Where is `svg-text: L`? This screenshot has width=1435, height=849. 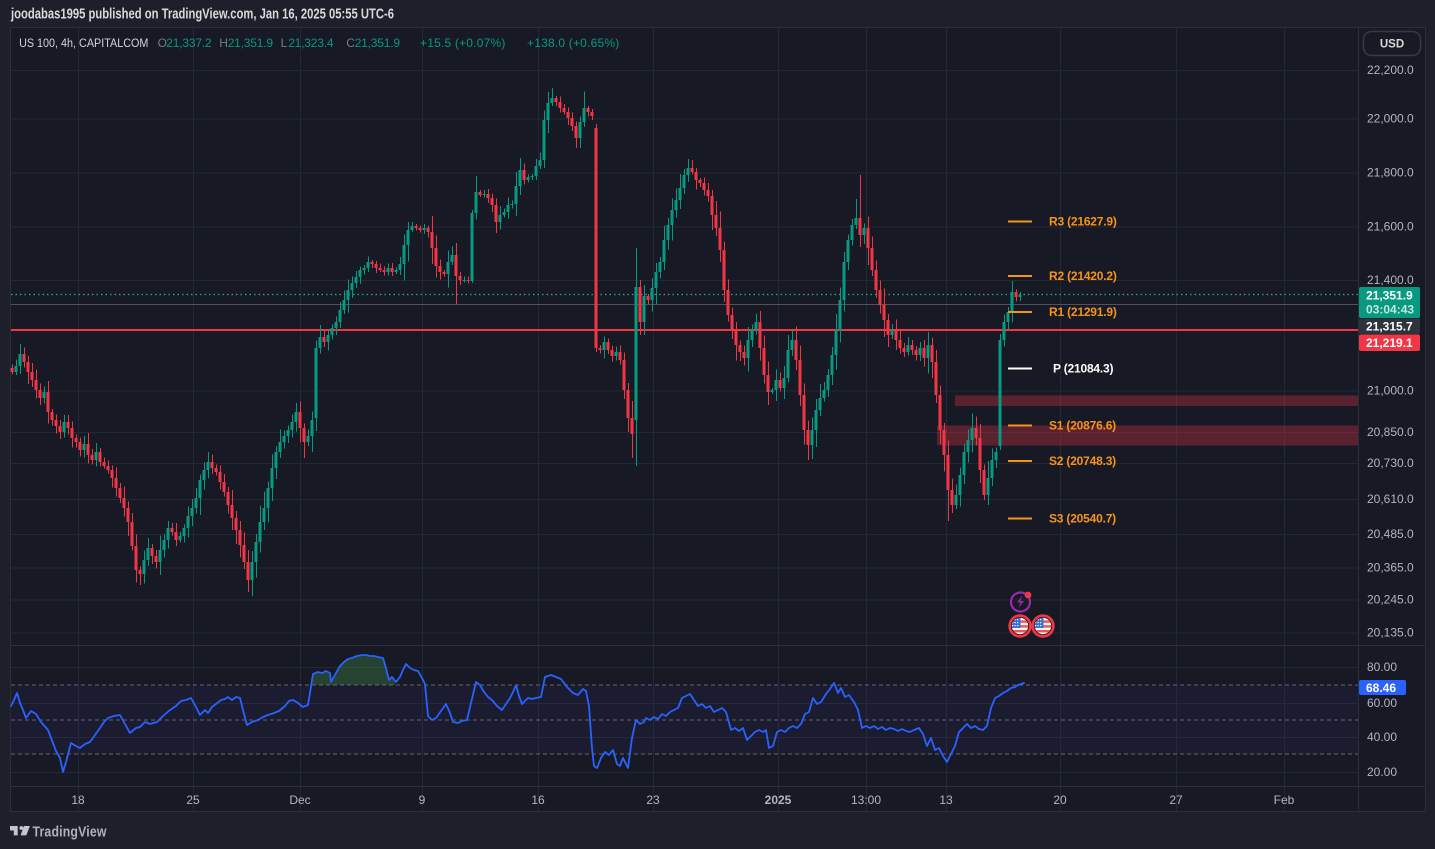
svg-text: L is located at coordinates (284, 43).